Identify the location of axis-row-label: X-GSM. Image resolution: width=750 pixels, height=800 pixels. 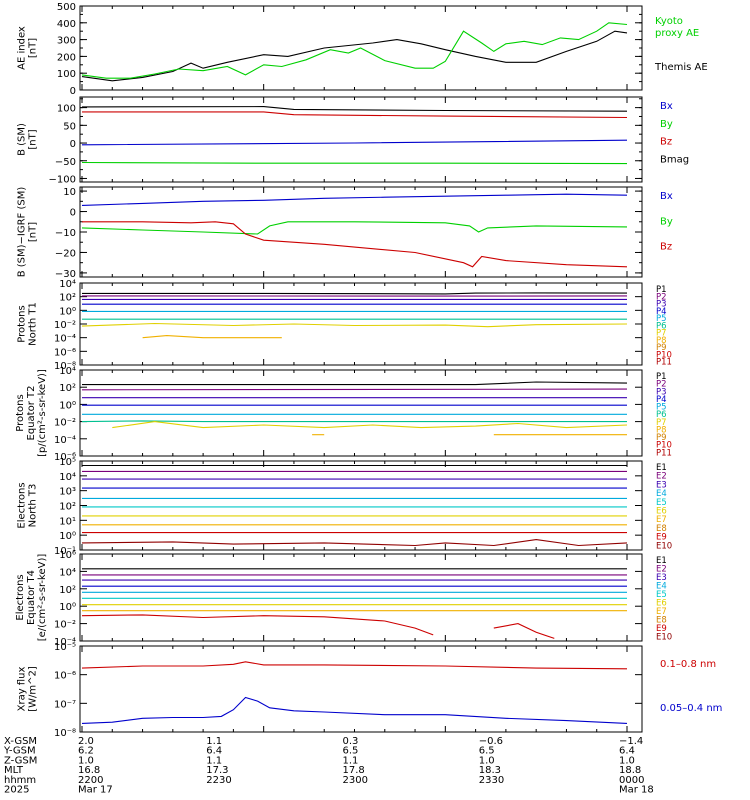
(20, 741).